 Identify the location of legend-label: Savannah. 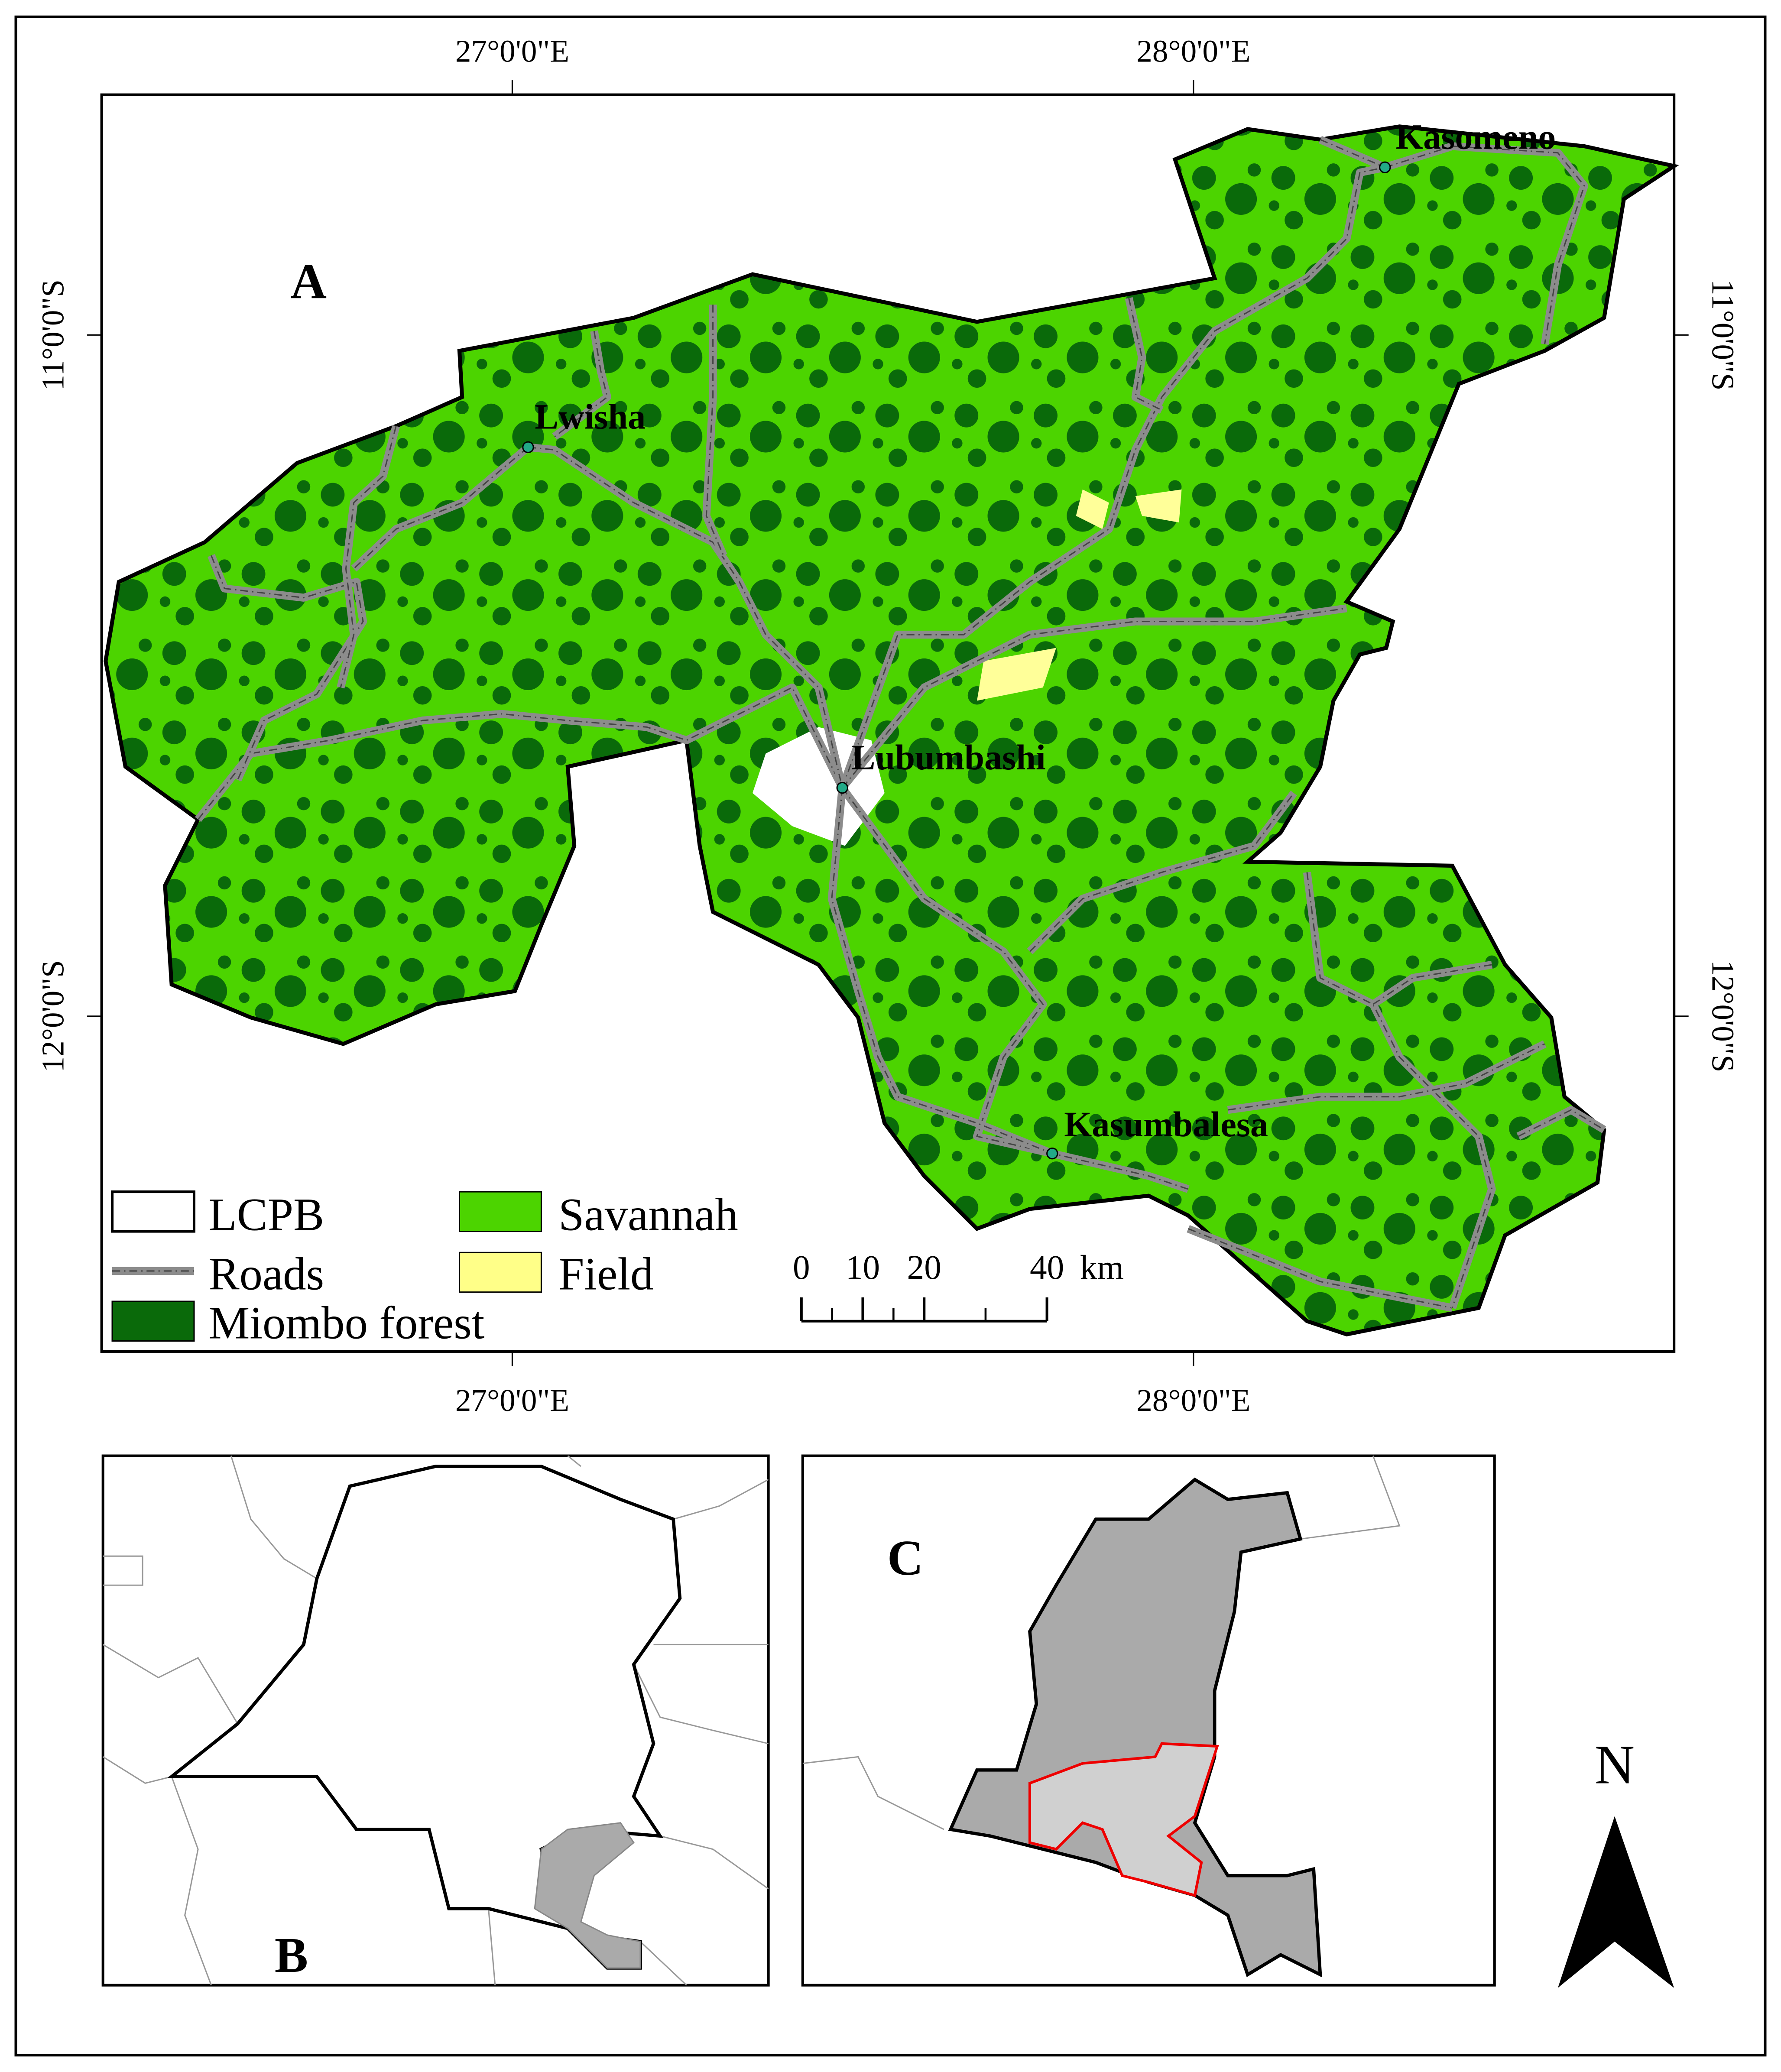
(648, 1214).